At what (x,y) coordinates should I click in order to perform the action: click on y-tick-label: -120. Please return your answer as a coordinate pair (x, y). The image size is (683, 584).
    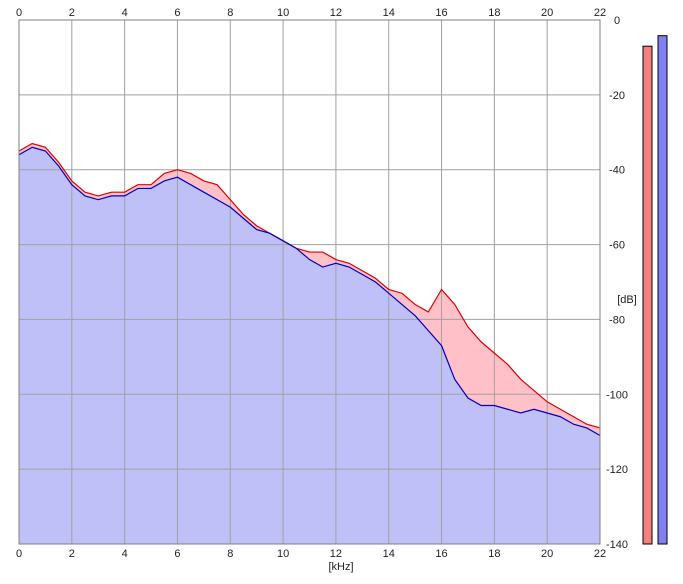
    Looking at the image, I should click on (617, 470).